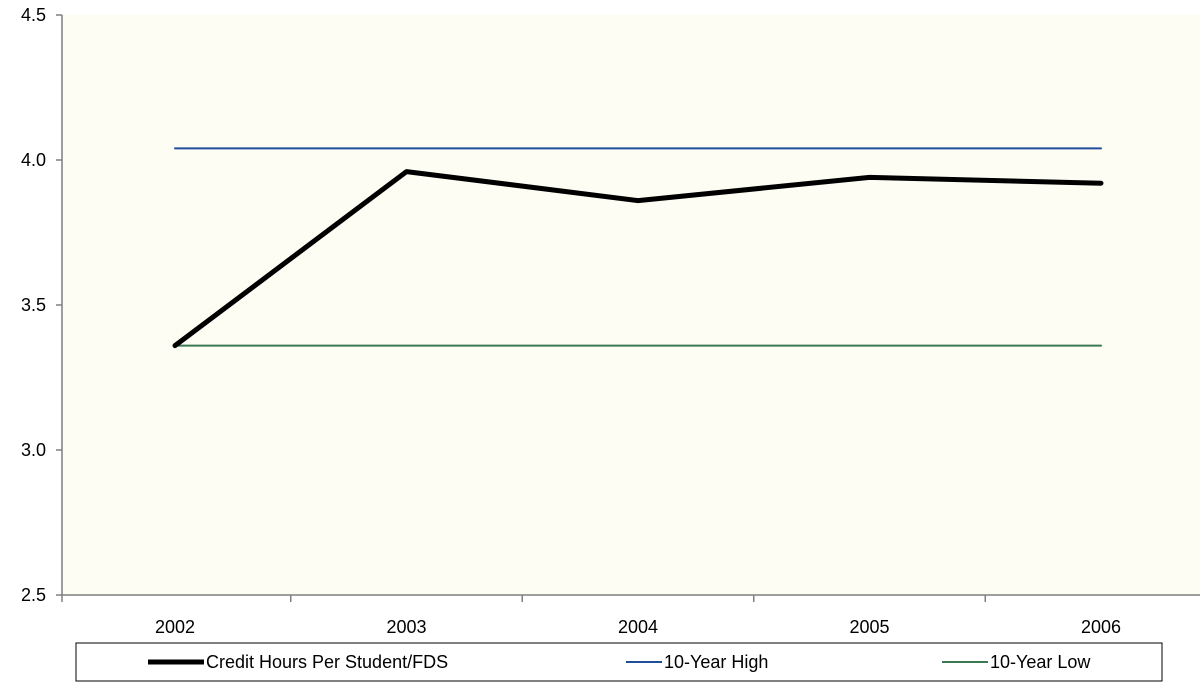 Image resolution: width=1200 pixels, height=683 pixels. What do you see at coordinates (1040, 662) in the screenshot?
I see `legend-label-10-year-low: 10-Year Low` at bounding box center [1040, 662].